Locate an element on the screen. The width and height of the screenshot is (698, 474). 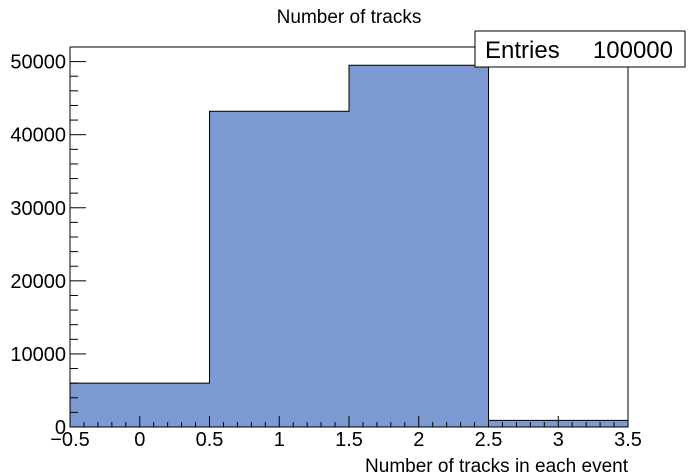
y-tick-label: 40000 is located at coordinates (38, 136).